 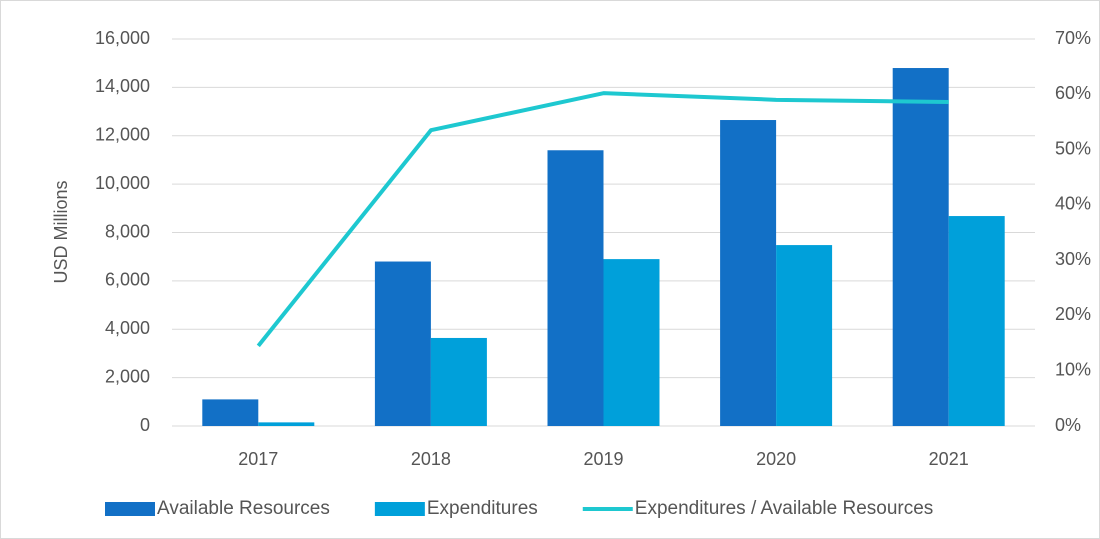 What do you see at coordinates (122, 183) in the screenshot?
I see `y-tick-label: 10,000` at bounding box center [122, 183].